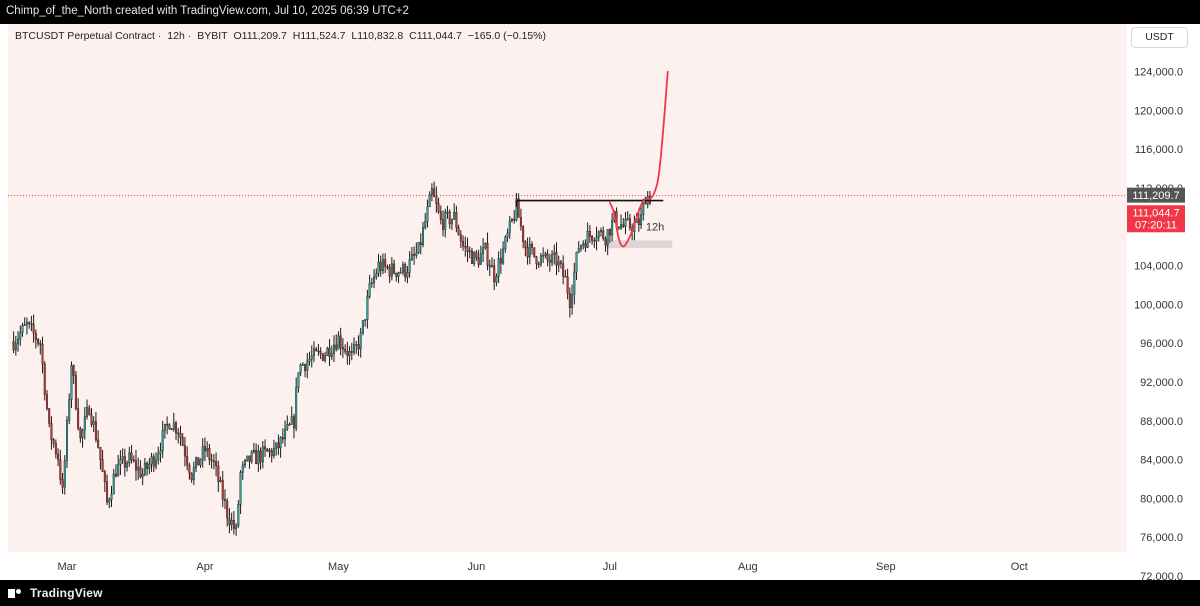 The image size is (1200, 606). What do you see at coordinates (639, 244) in the screenshot?
I see `support-zone` at bounding box center [639, 244].